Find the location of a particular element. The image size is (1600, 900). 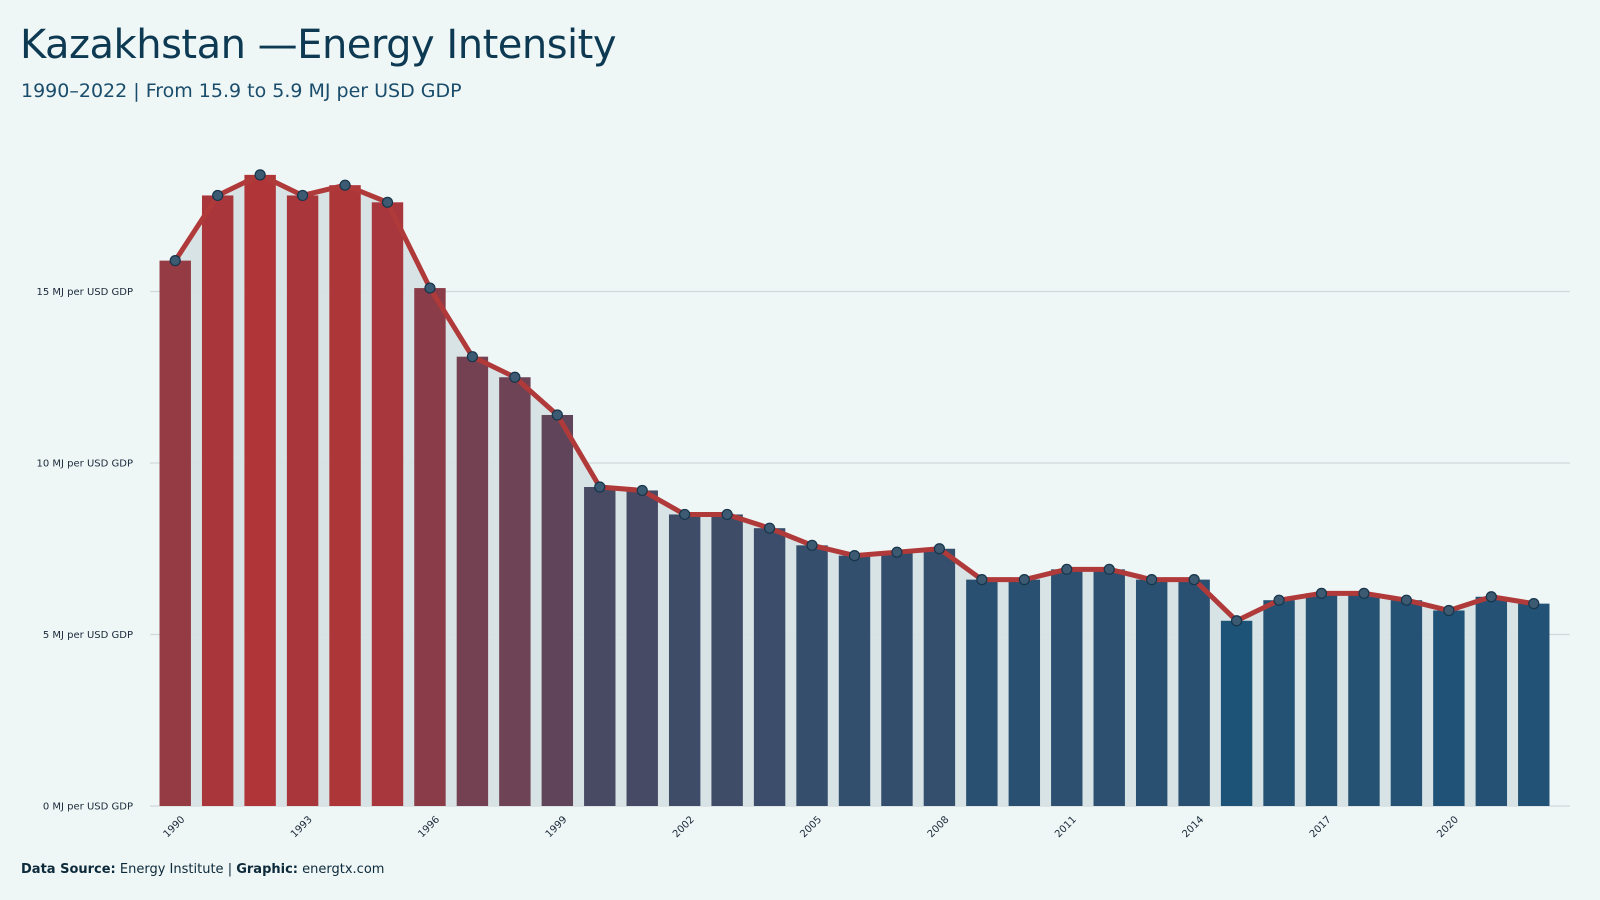

y-tick-label: 15 MJ per USD GDP is located at coordinates (85, 292).